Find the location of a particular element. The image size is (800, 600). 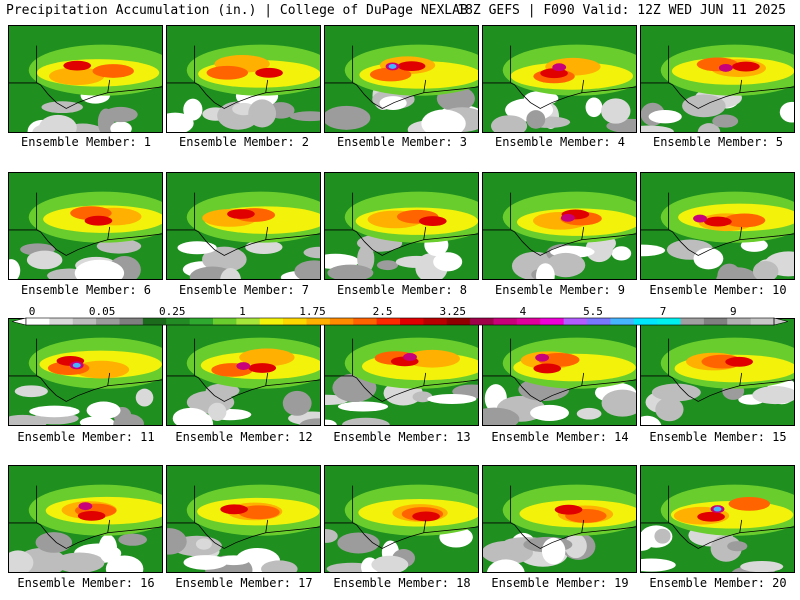

colorbar-tick-label: 1 is located at coordinates (242, 312).